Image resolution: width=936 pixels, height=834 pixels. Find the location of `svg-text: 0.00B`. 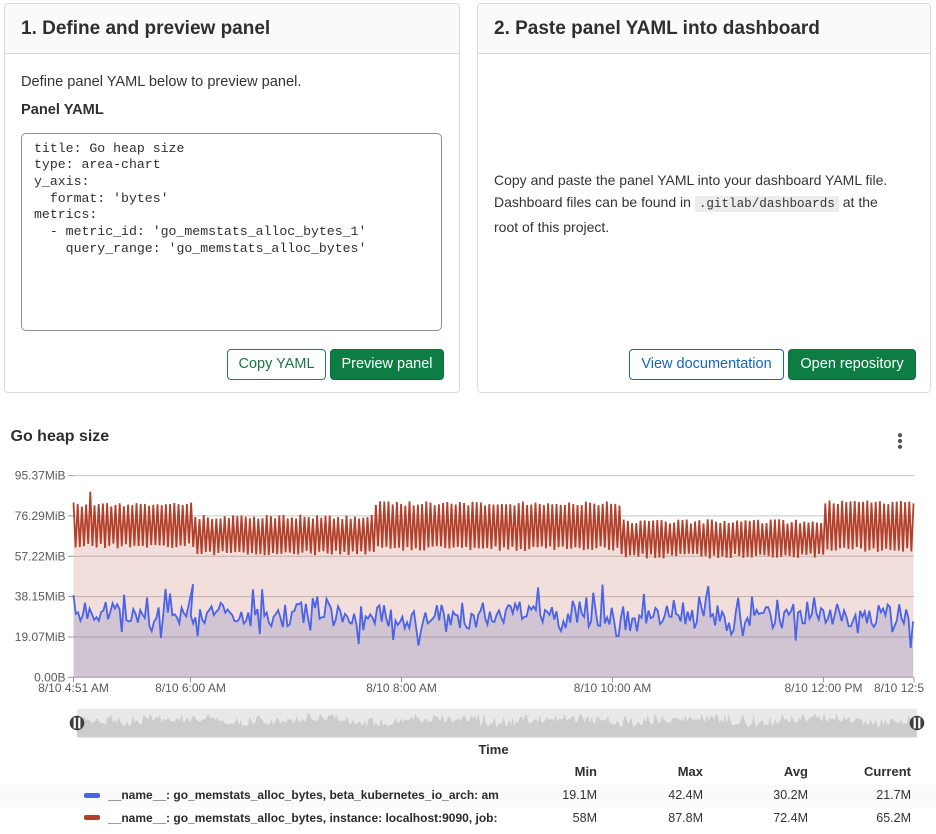

svg-text: 0.00B is located at coordinates (49, 677).